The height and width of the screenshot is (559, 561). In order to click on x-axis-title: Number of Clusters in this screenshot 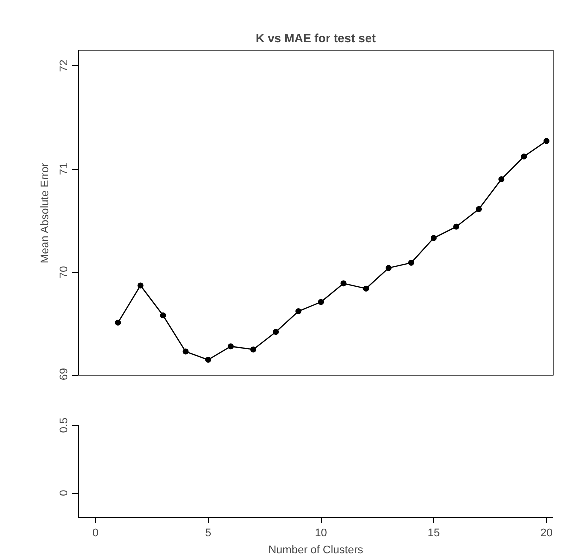, I will do `click(316, 550)`.